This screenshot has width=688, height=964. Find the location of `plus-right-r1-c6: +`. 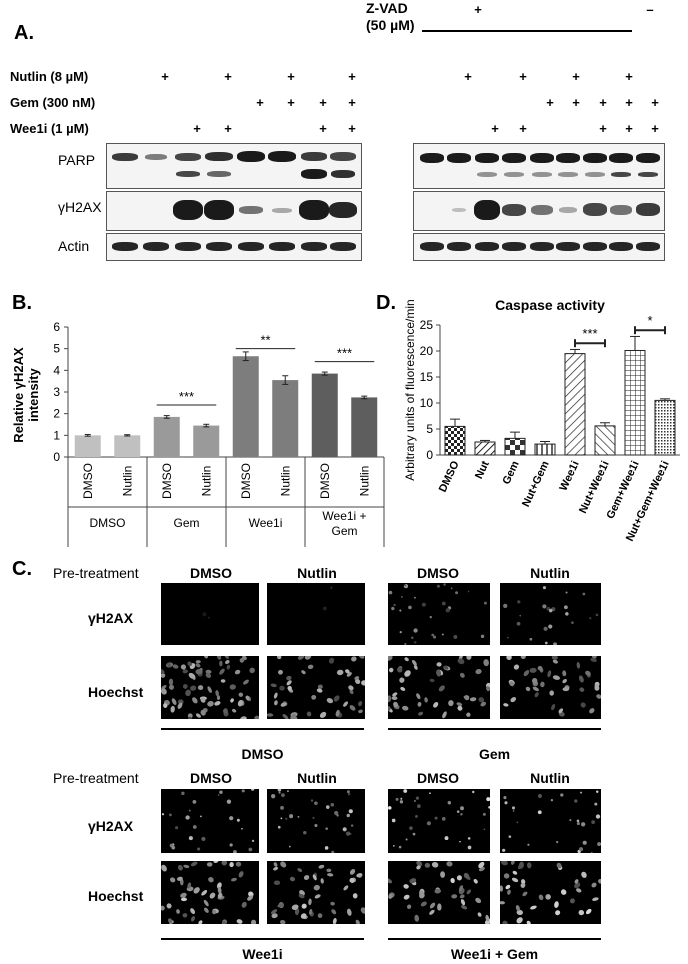

plus-right-r1-c6: + is located at coordinates (603, 102).